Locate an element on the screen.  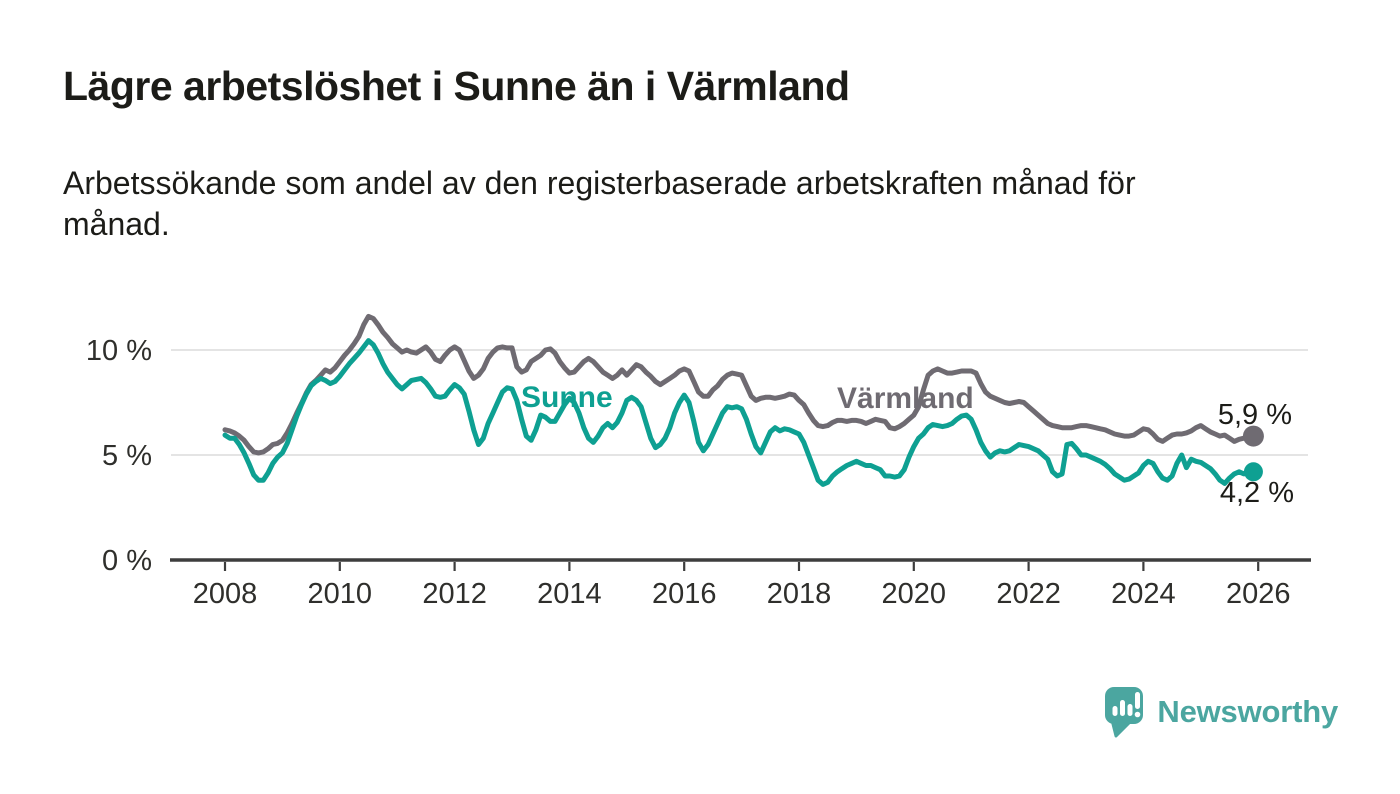
x-axis-label-2008: 2008 is located at coordinates (225, 594).